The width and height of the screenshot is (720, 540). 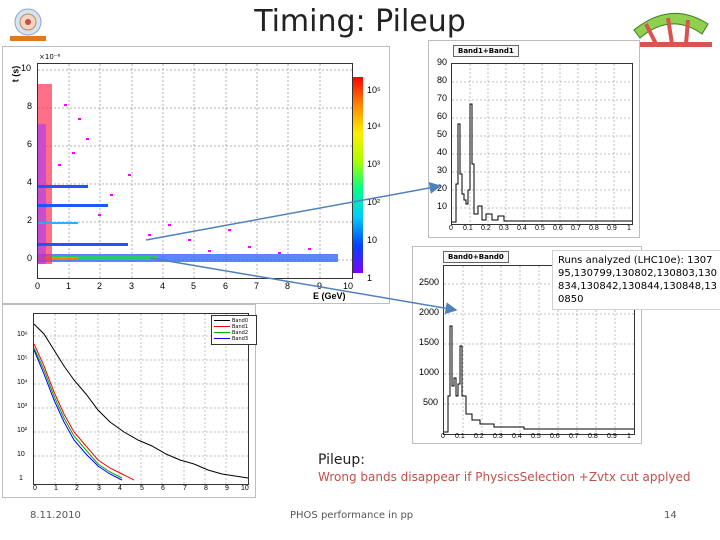 I want to click on band0-title: Band0+Band0, so click(x=476, y=257).